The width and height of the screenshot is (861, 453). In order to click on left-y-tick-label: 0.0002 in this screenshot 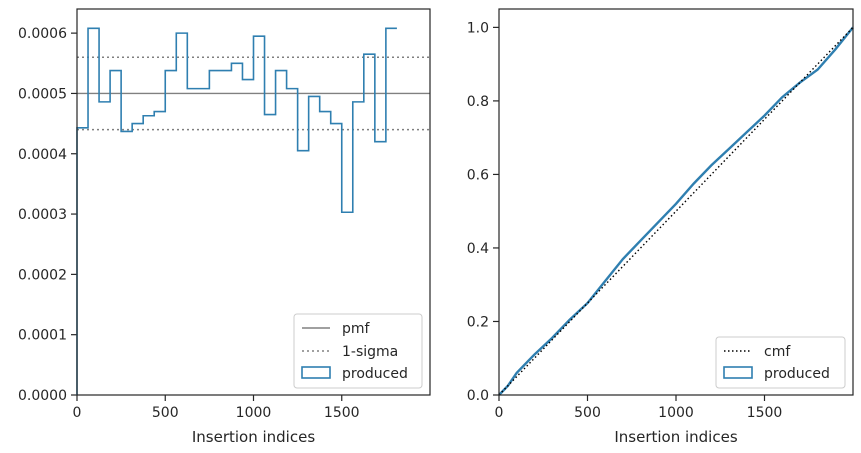, I will do `click(42, 275)`.